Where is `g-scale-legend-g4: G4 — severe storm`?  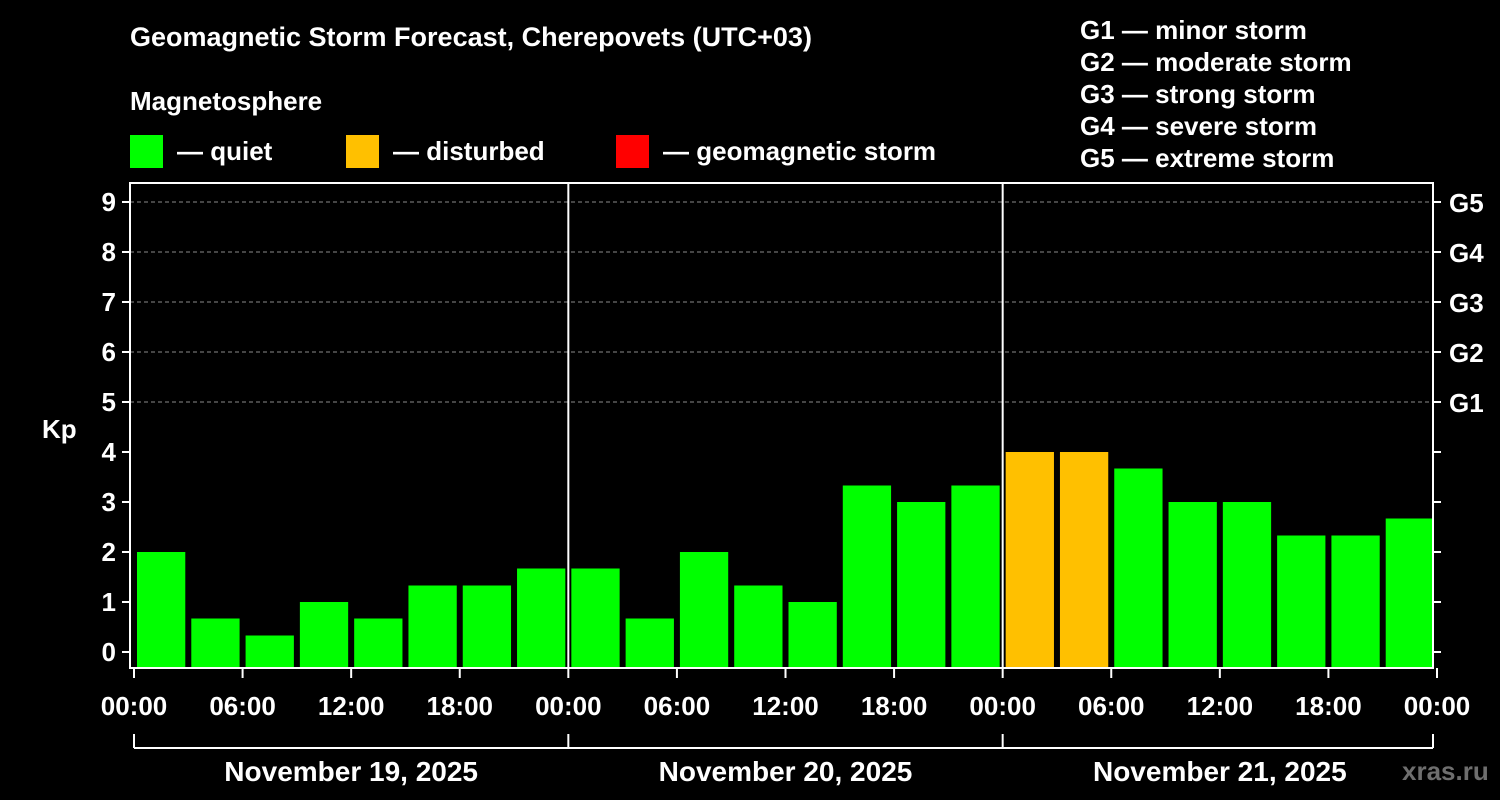
g-scale-legend-g4: G4 — severe storm is located at coordinates (1199, 126).